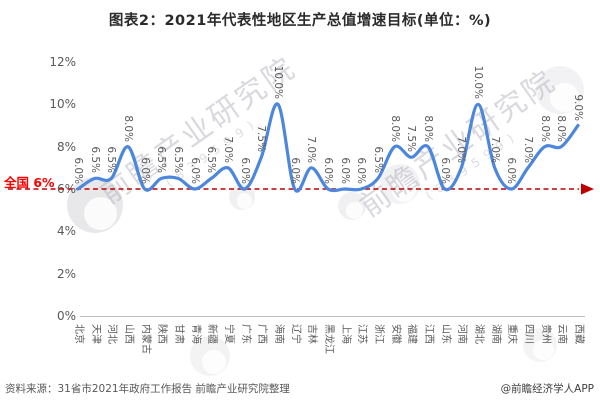 The height and width of the screenshot is (409, 600). What do you see at coordinates (162, 334) in the screenshot?
I see `x-axis-label: 陕西` at bounding box center [162, 334].